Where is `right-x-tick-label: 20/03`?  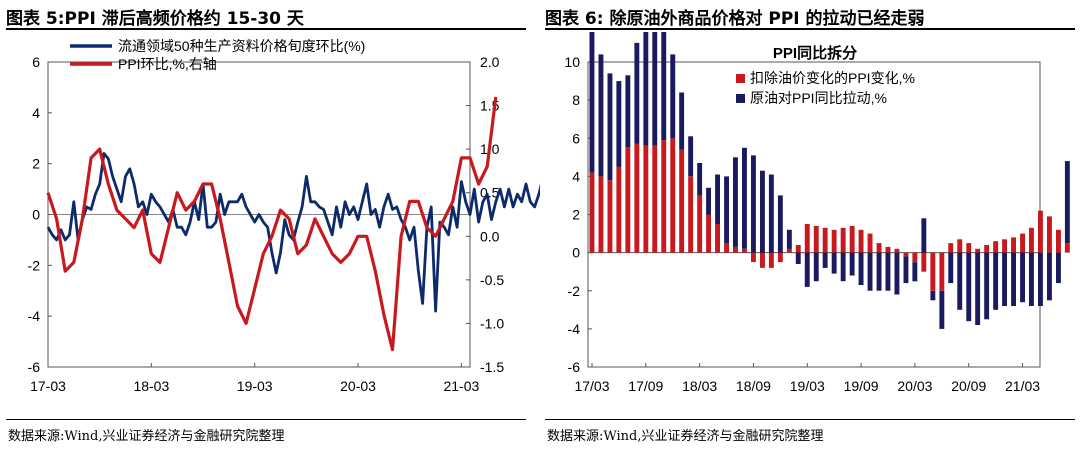
right-x-tick-label: 20/03 is located at coordinates (914, 386).